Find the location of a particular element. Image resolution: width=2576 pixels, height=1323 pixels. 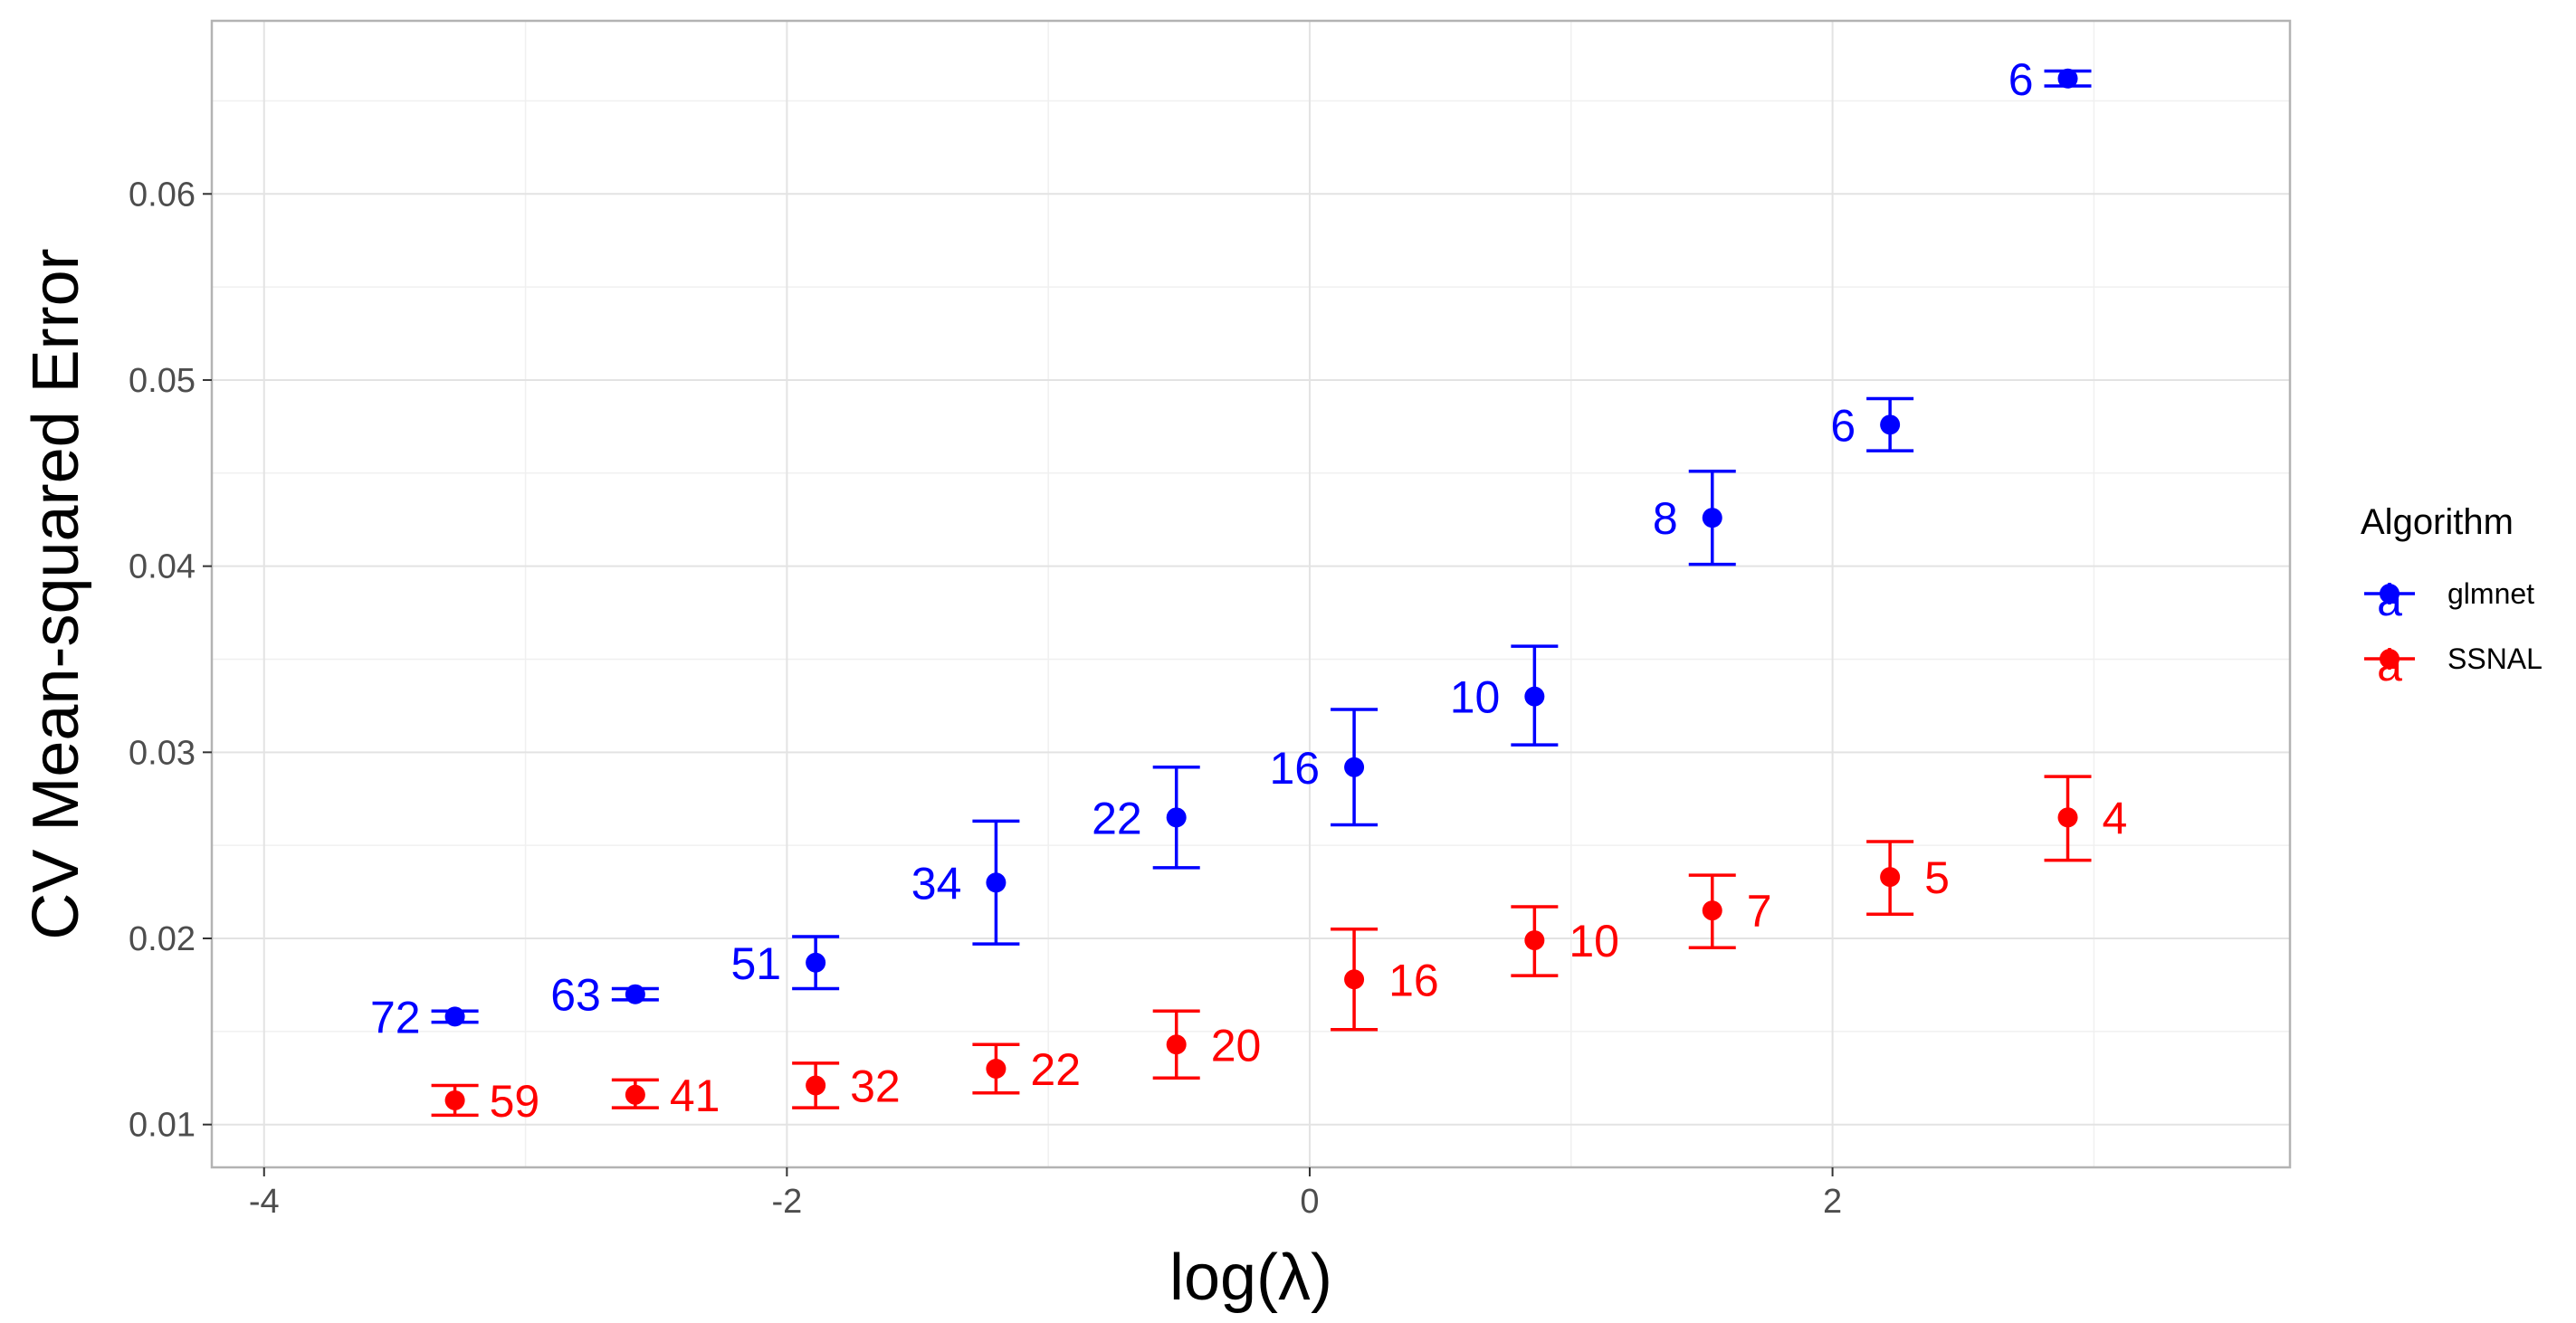

data-label: 7 is located at coordinates (1760, 911).